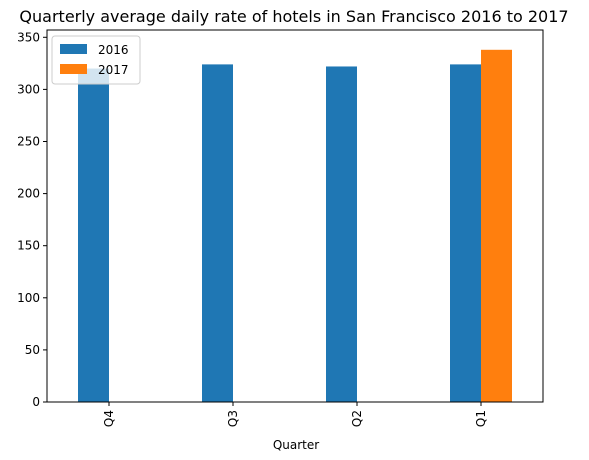  What do you see at coordinates (465, 233) in the screenshot?
I see `bar-2016-Q1` at bounding box center [465, 233].